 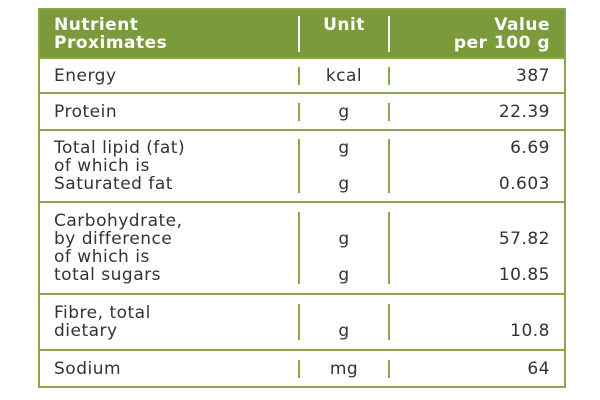 I want to click on value-cell: 57.82 10.85, so click(x=477, y=248).